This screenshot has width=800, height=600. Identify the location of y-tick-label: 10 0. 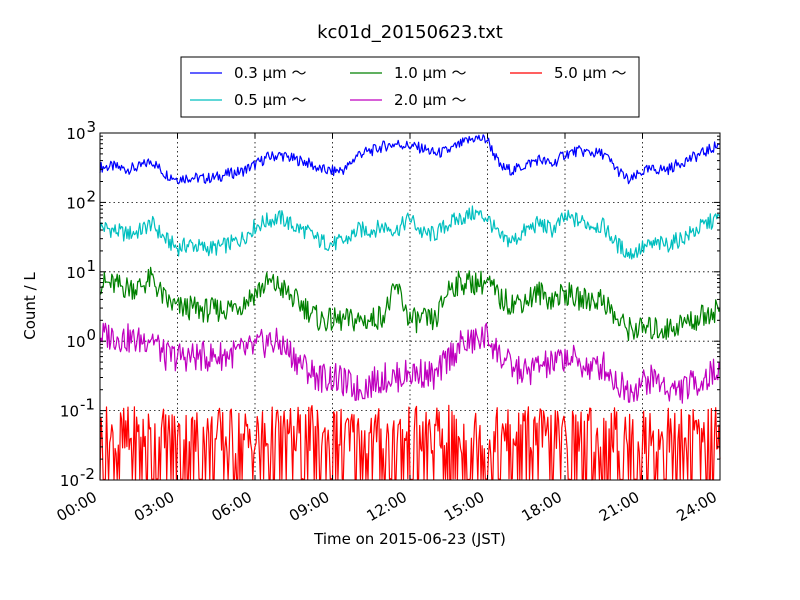
(81, 338).